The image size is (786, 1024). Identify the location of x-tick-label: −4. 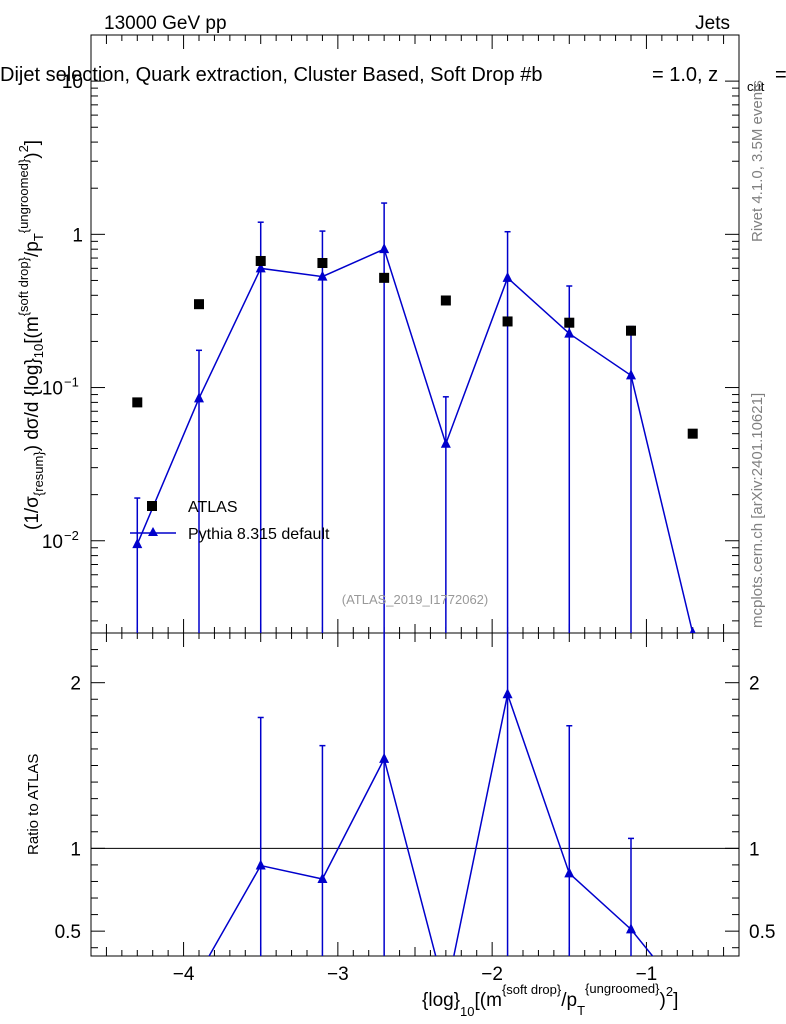
(184, 974).